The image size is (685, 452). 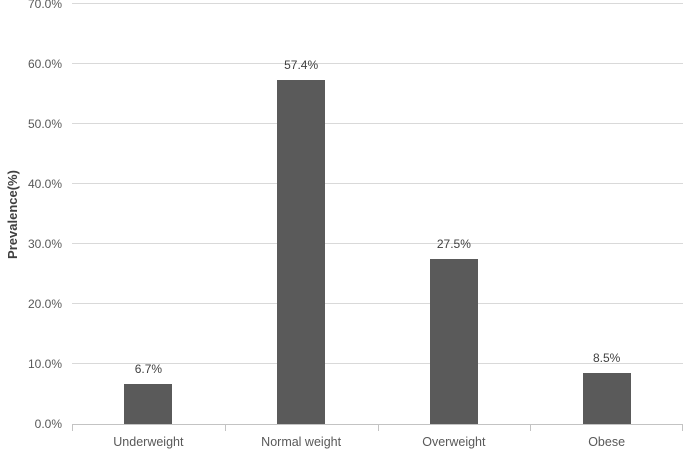 I want to click on y-tick-label-30: 30.0%, so click(x=44, y=244).